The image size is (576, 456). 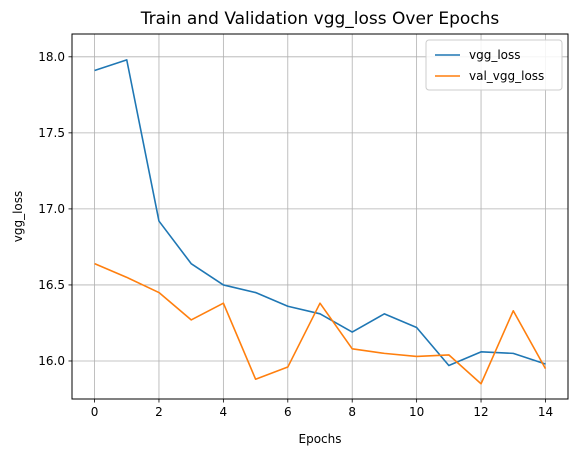 What do you see at coordinates (159, 412) in the screenshot?
I see `x-tick-label: 2` at bounding box center [159, 412].